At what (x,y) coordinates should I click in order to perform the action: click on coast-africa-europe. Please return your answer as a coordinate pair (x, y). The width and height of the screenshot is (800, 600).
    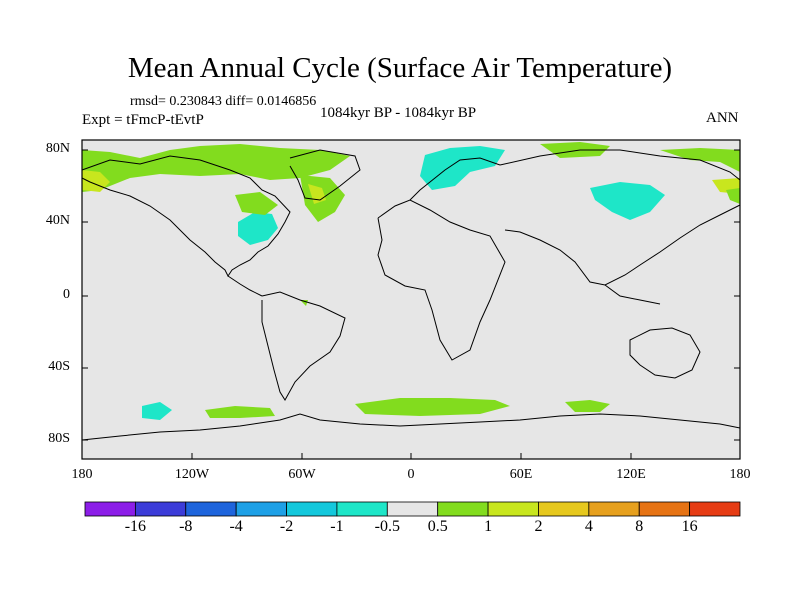
    Looking at the image, I should click on (441, 280).